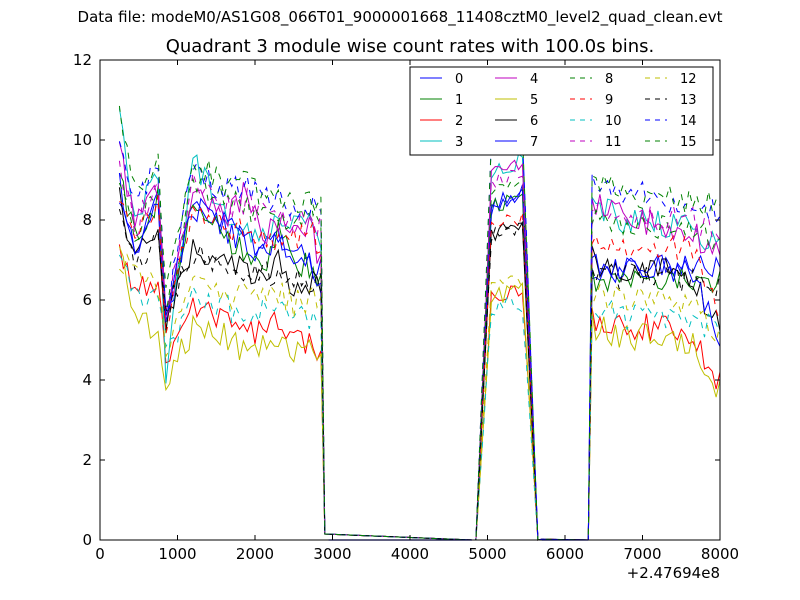  What do you see at coordinates (688, 79) in the screenshot?
I see `legend-label-12: 12` at bounding box center [688, 79].